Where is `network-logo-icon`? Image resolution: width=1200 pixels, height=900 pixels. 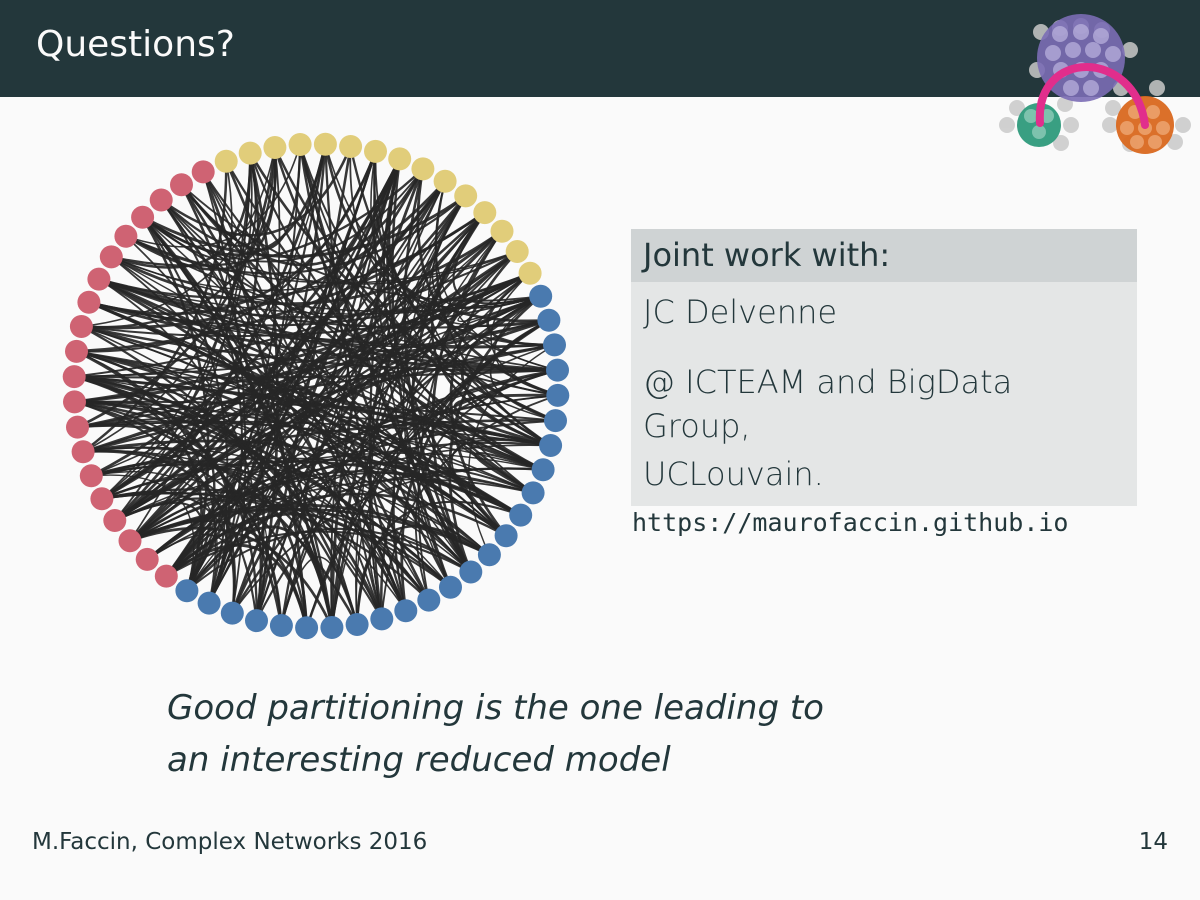
network-logo-icon is located at coordinates (1095, 84).